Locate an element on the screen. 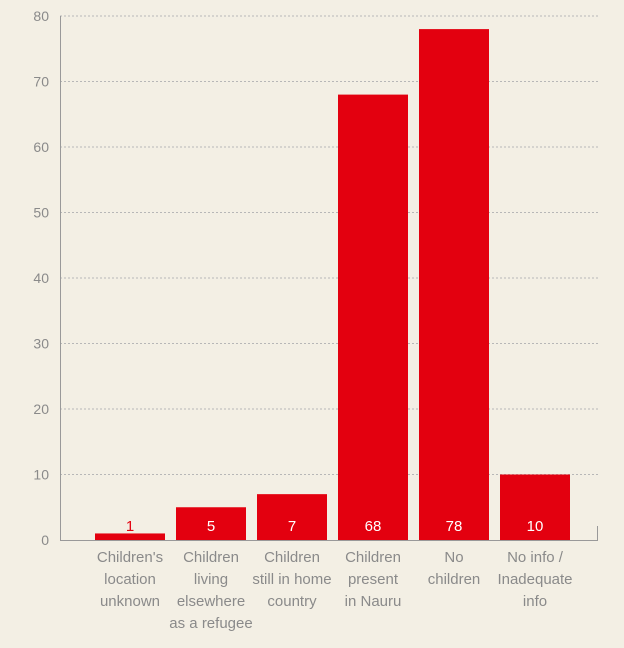 The image size is (624, 648). y-tick-label: 40 is located at coordinates (41, 278).